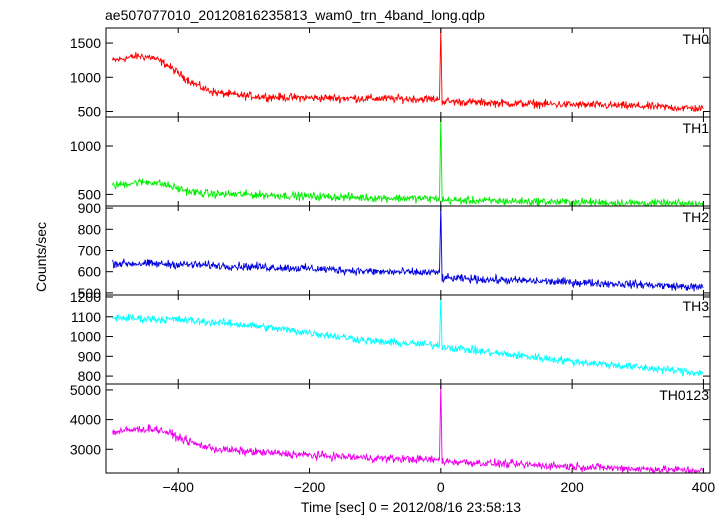 Image resolution: width=723 pixels, height=516 pixels. Describe the element at coordinates (178, 487) in the screenshot. I see `x-tick-label: −400` at that location.